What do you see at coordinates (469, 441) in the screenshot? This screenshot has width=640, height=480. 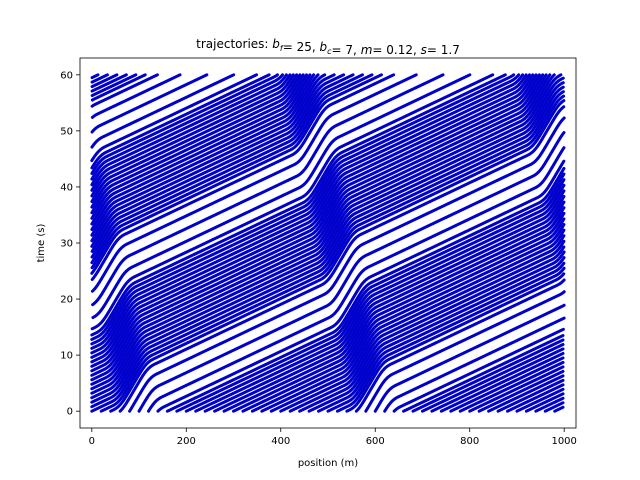 I see `x-tick-label: 800` at bounding box center [469, 441].